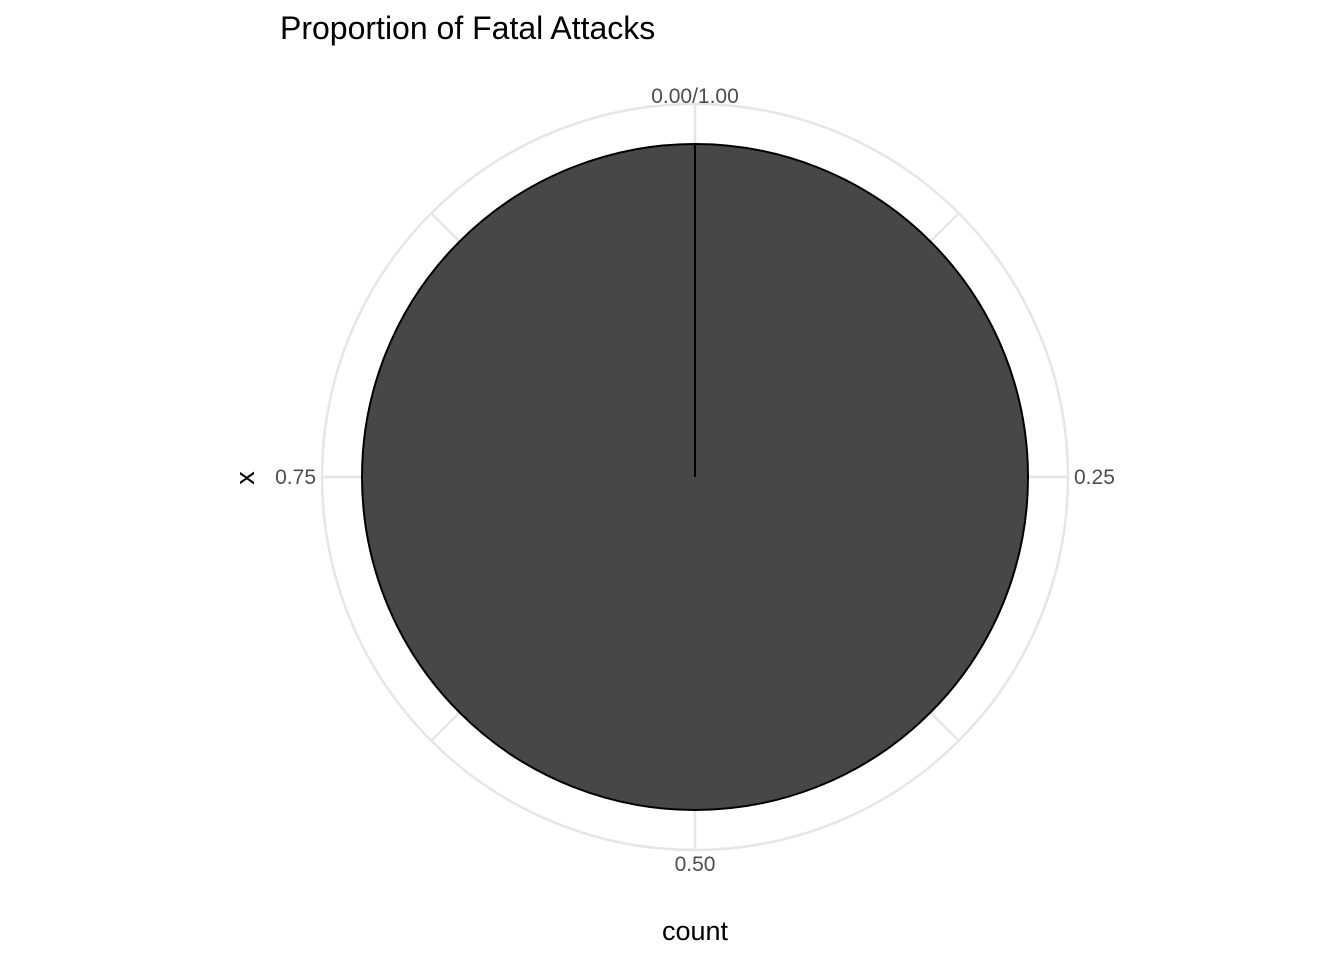 This screenshot has height=960, width=1344. What do you see at coordinates (695, 864) in the screenshot?
I see `tick-label: 0.50` at bounding box center [695, 864].